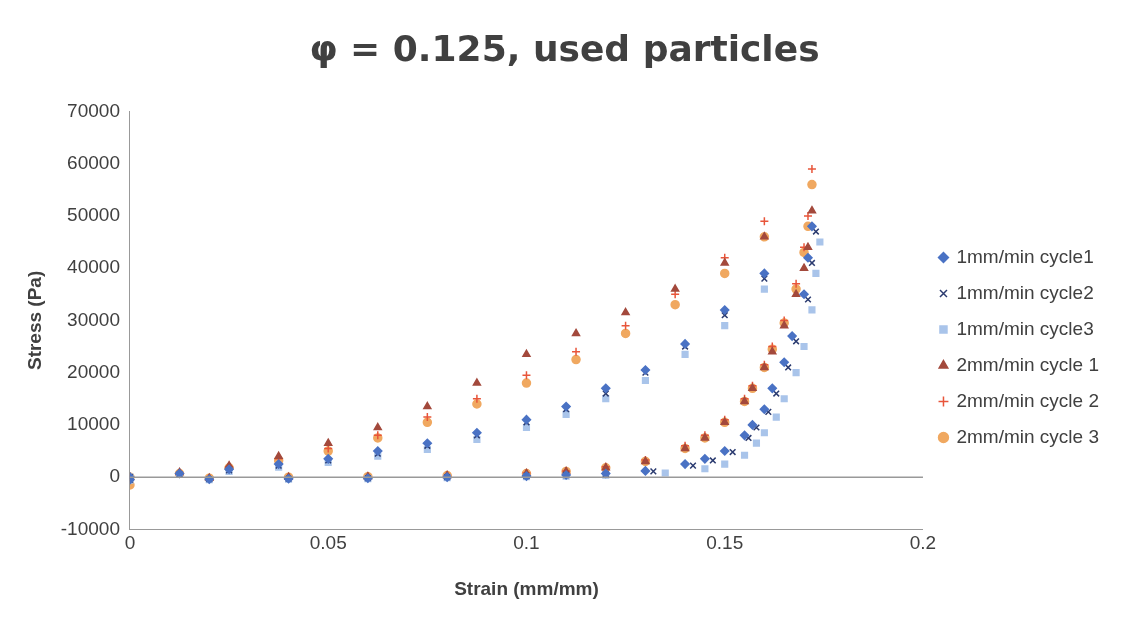  Describe the element at coordinates (725, 543) in the screenshot. I see `x-tick-label: 0.15` at that location.